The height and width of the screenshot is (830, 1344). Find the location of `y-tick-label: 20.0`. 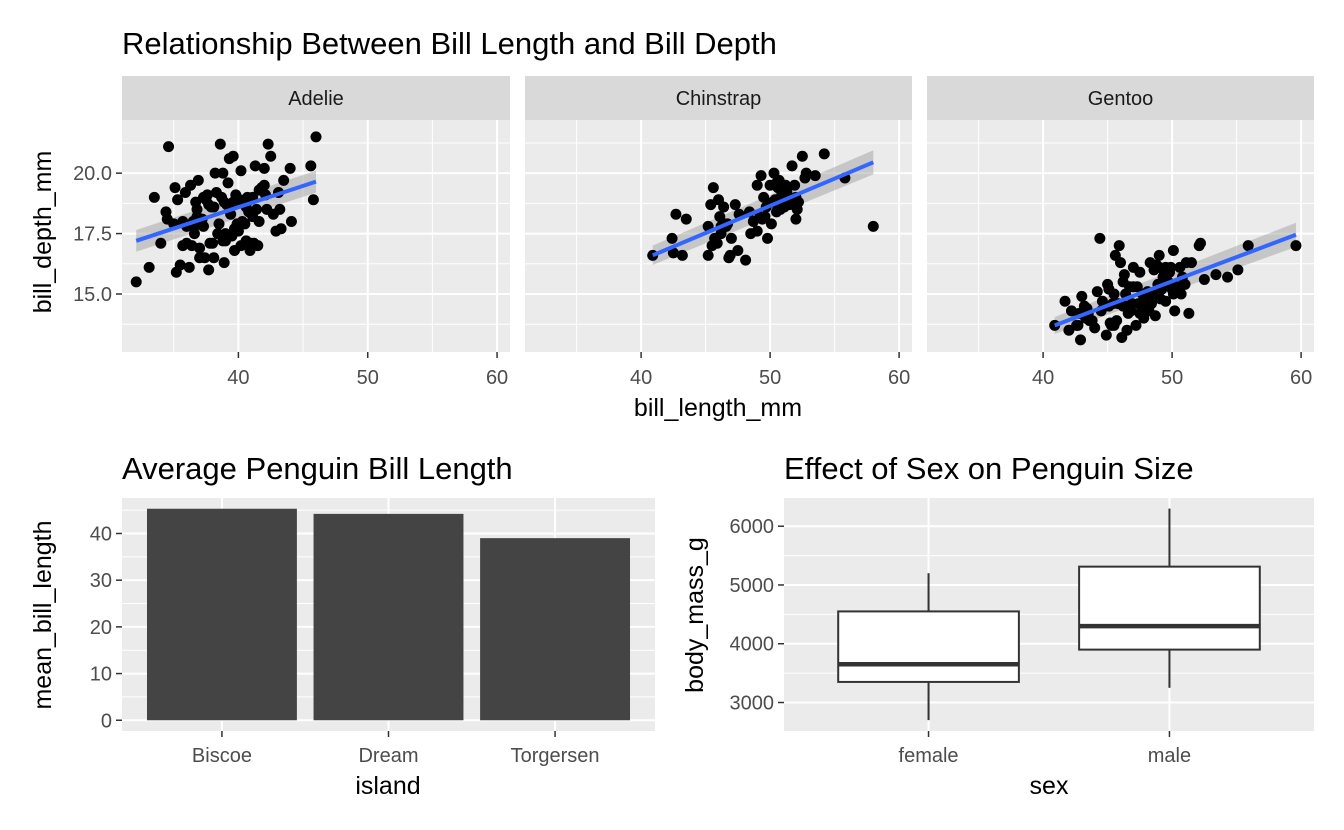

y-tick-label: 20.0 is located at coordinates (92, 174).